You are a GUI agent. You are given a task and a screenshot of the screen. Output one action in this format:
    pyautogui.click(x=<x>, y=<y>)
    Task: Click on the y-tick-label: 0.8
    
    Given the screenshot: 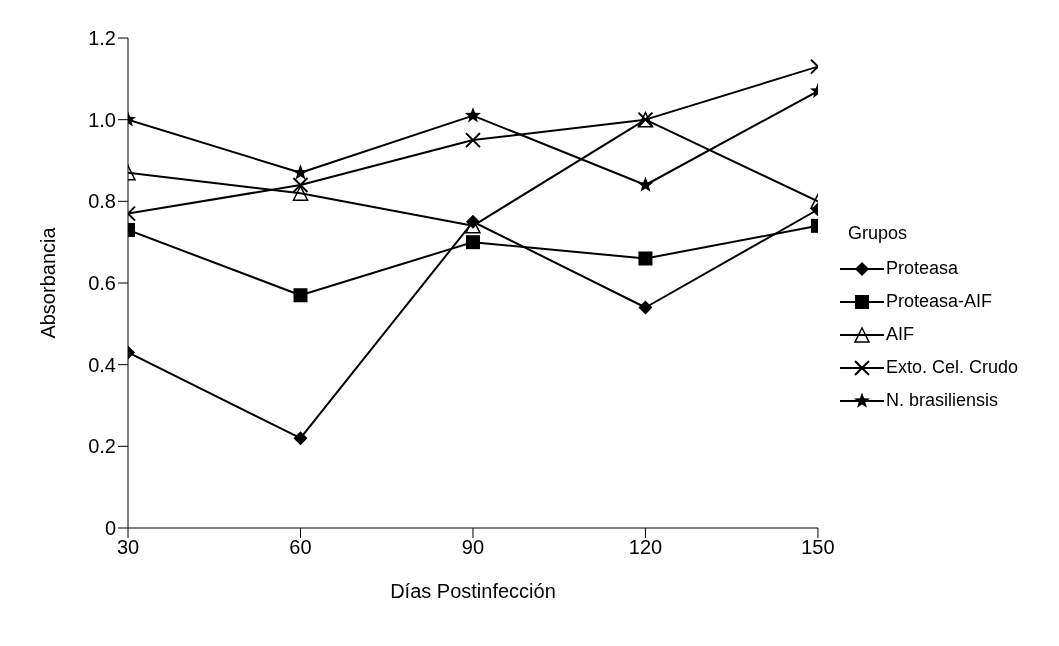 What is the action you would take?
    pyautogui.click(x=102, y=201)
    